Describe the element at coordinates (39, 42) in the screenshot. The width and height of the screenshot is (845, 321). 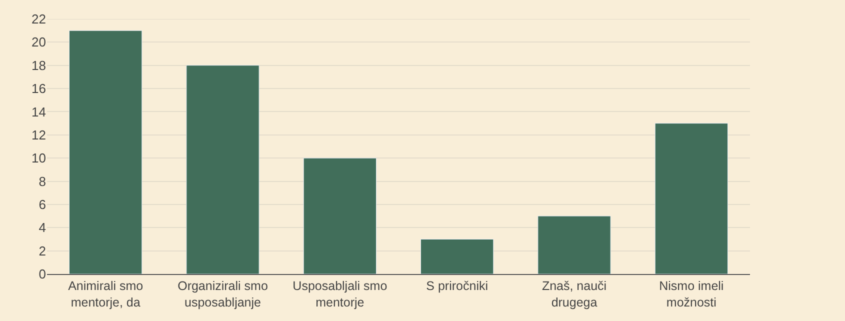
I see `y-tick-label: 20` at that location.